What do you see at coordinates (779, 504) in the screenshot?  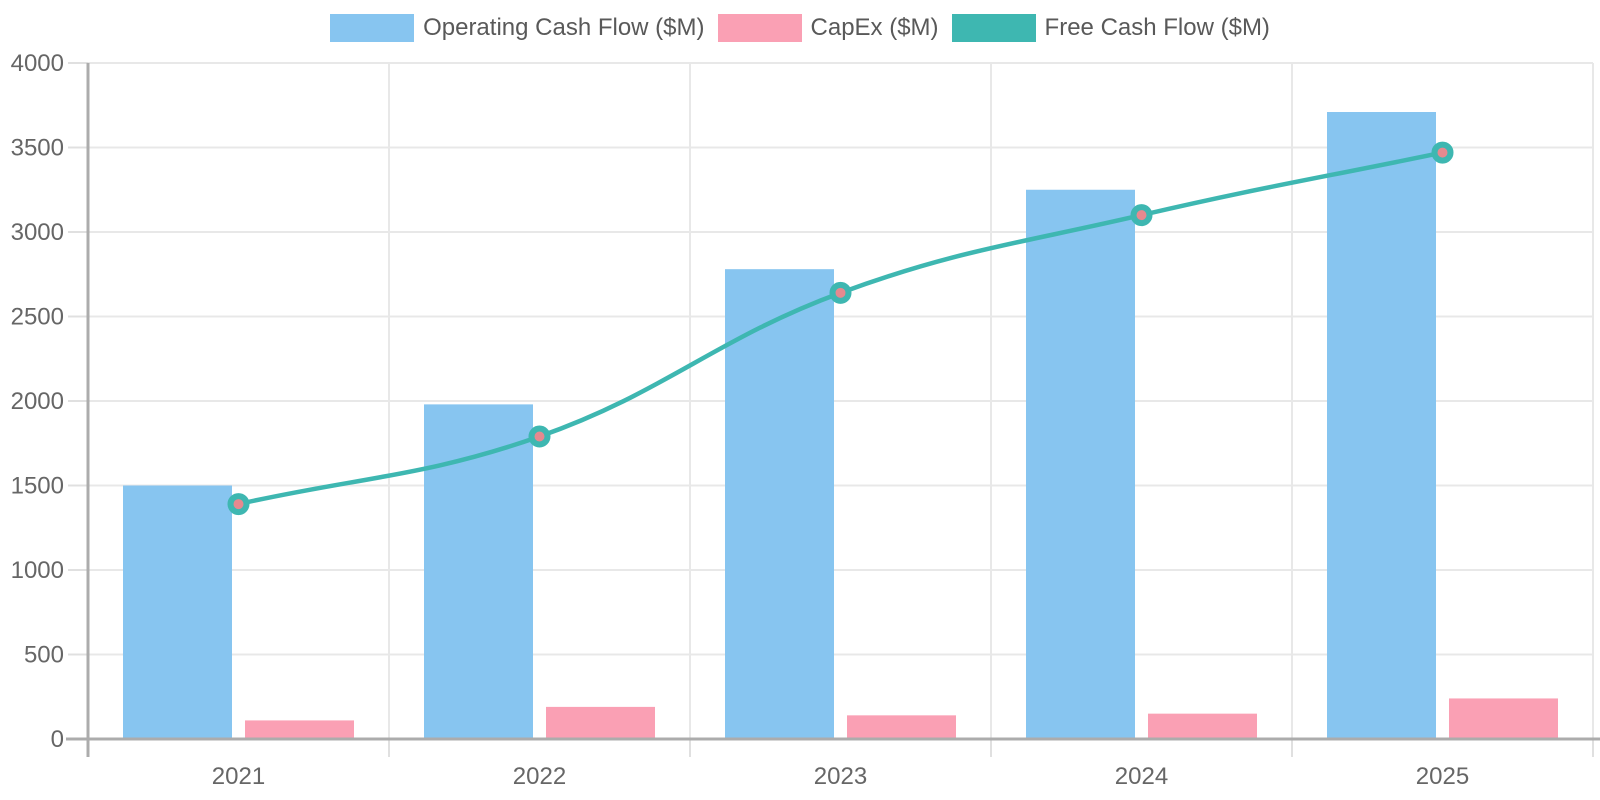 I see `bar-operating-cash-flow-m-2023` at bounding box center [779, 504].